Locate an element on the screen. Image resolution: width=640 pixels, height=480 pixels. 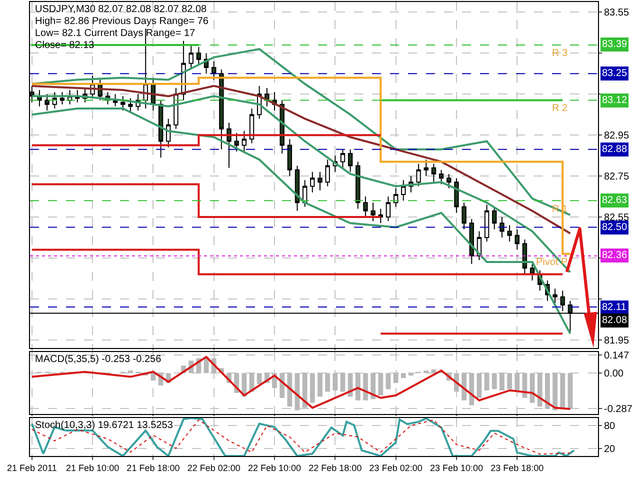
annotation: Low= 82.1 Current Days Range= 17 is located at coordinates (115, 33).